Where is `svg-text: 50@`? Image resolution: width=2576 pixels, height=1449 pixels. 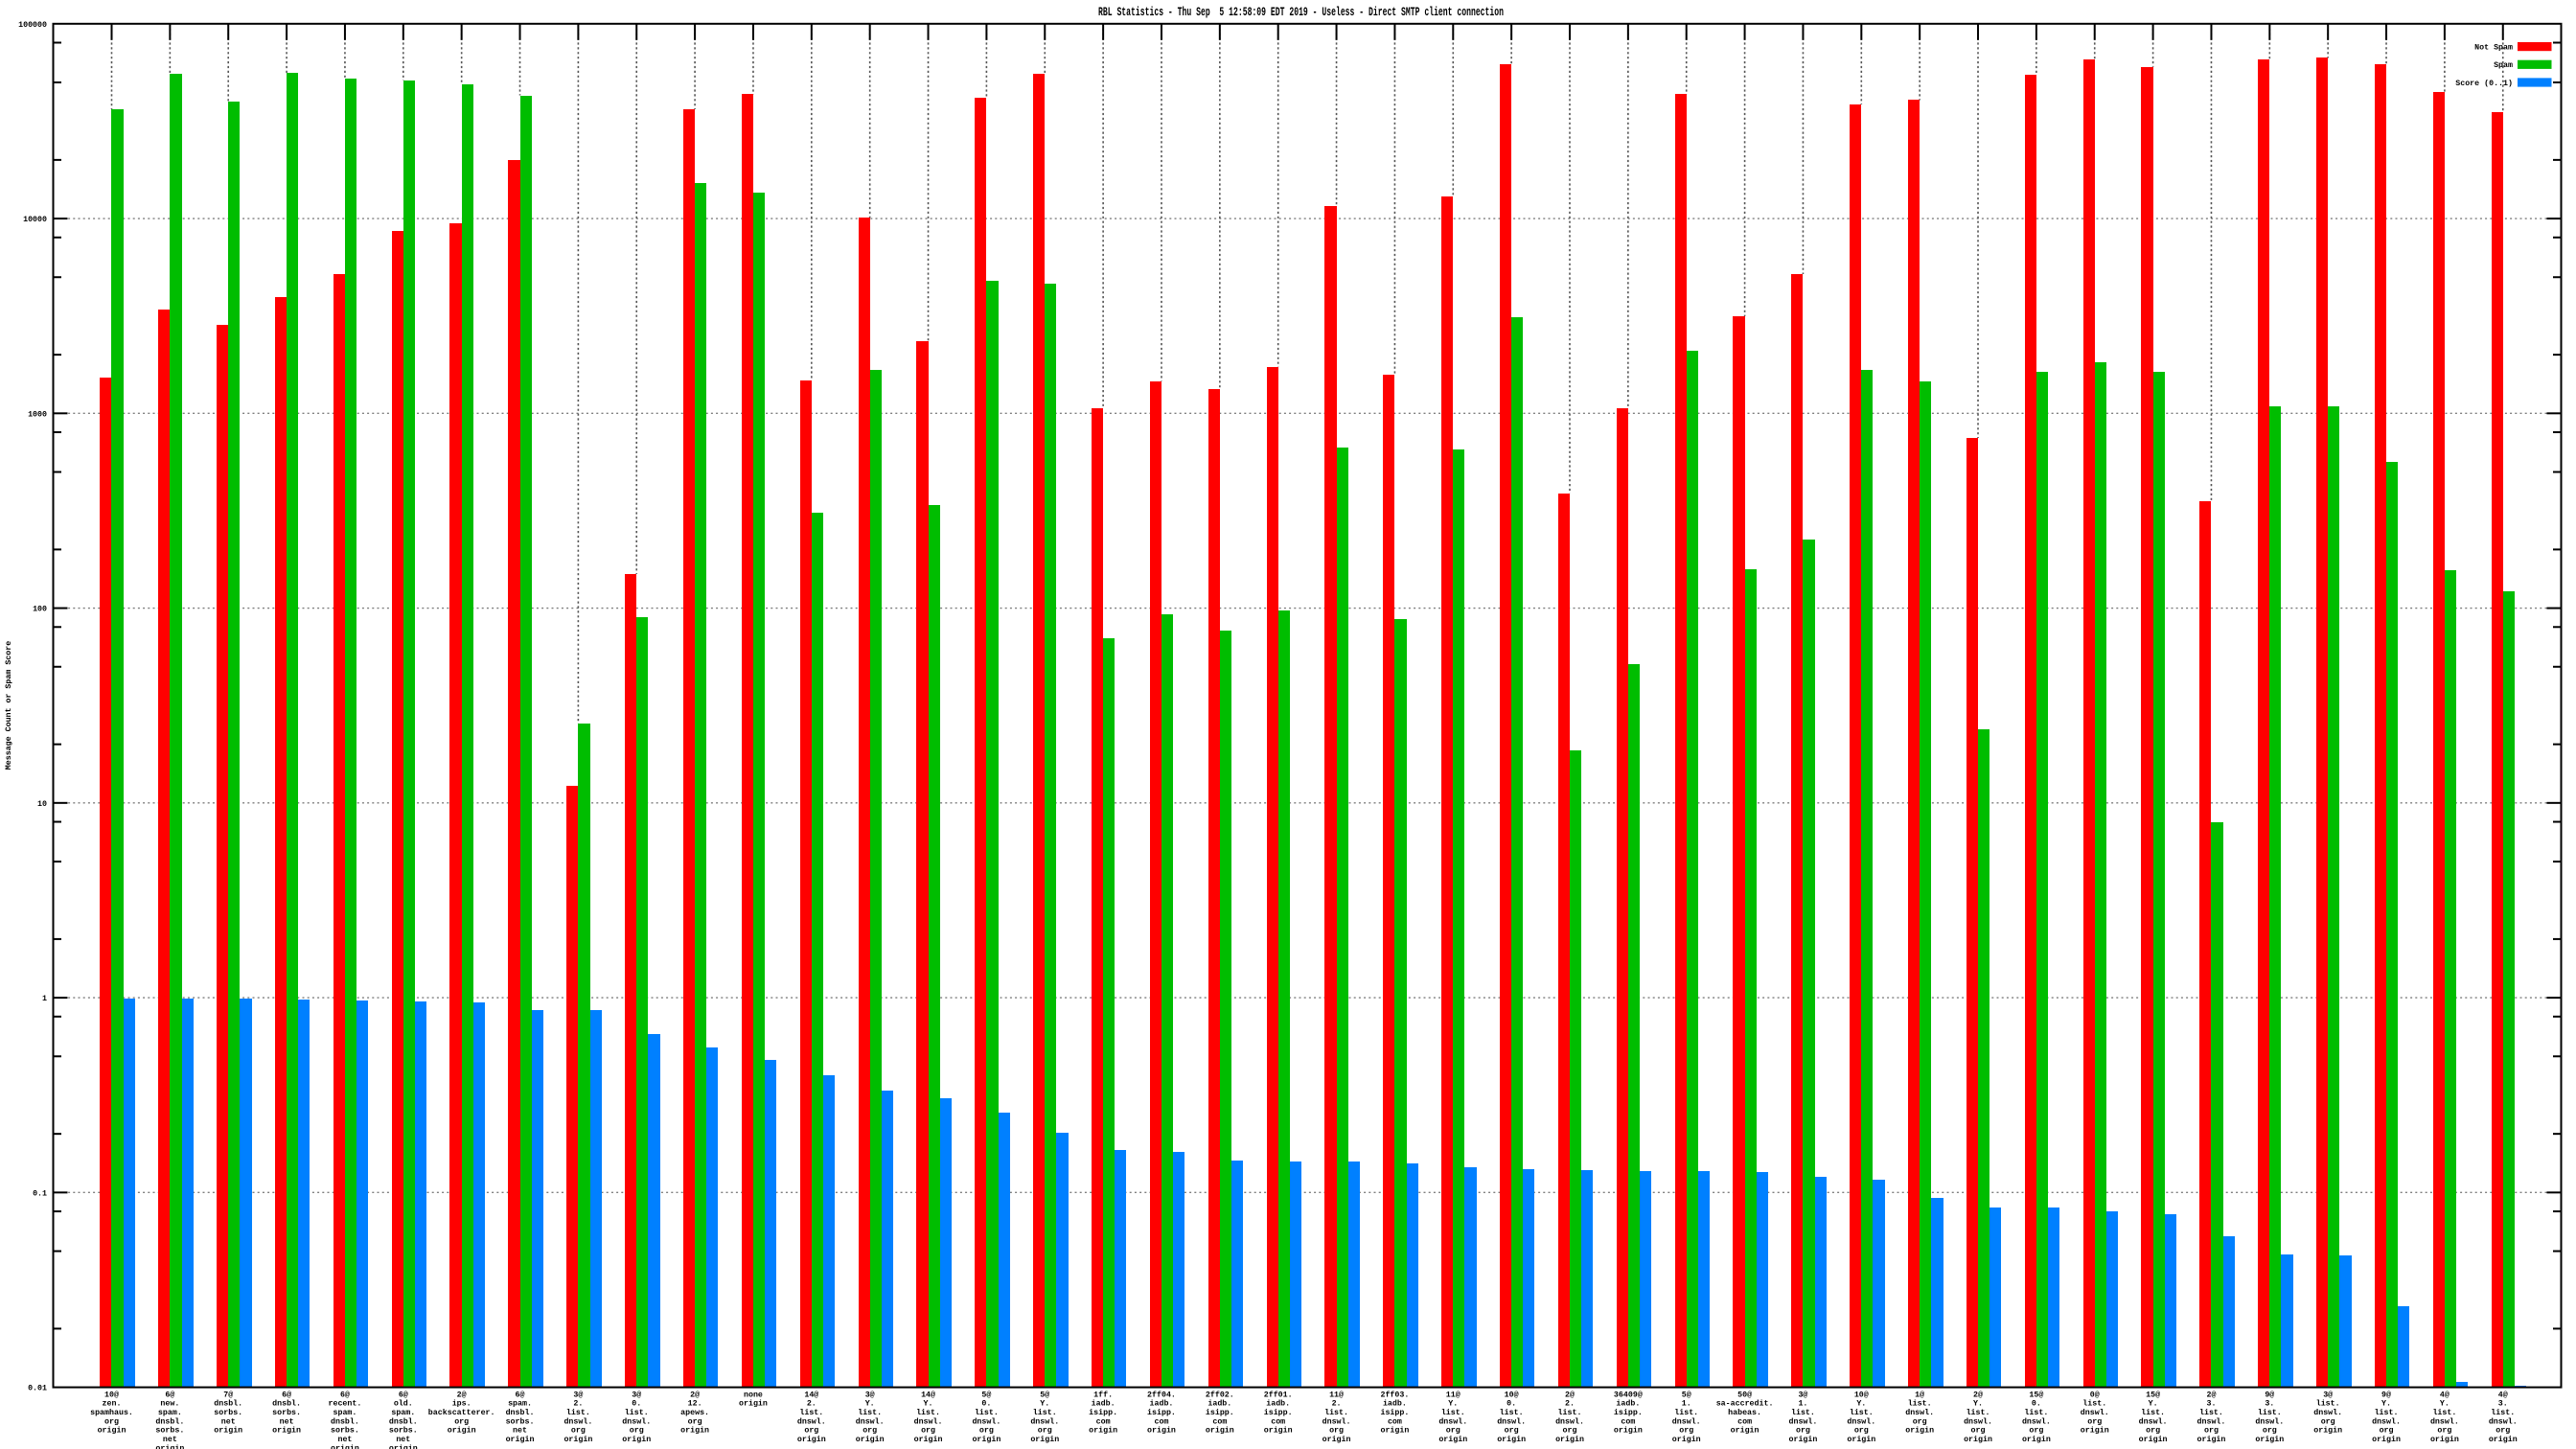
svg-text: 50@ is located at coordinates (1744, 1394).